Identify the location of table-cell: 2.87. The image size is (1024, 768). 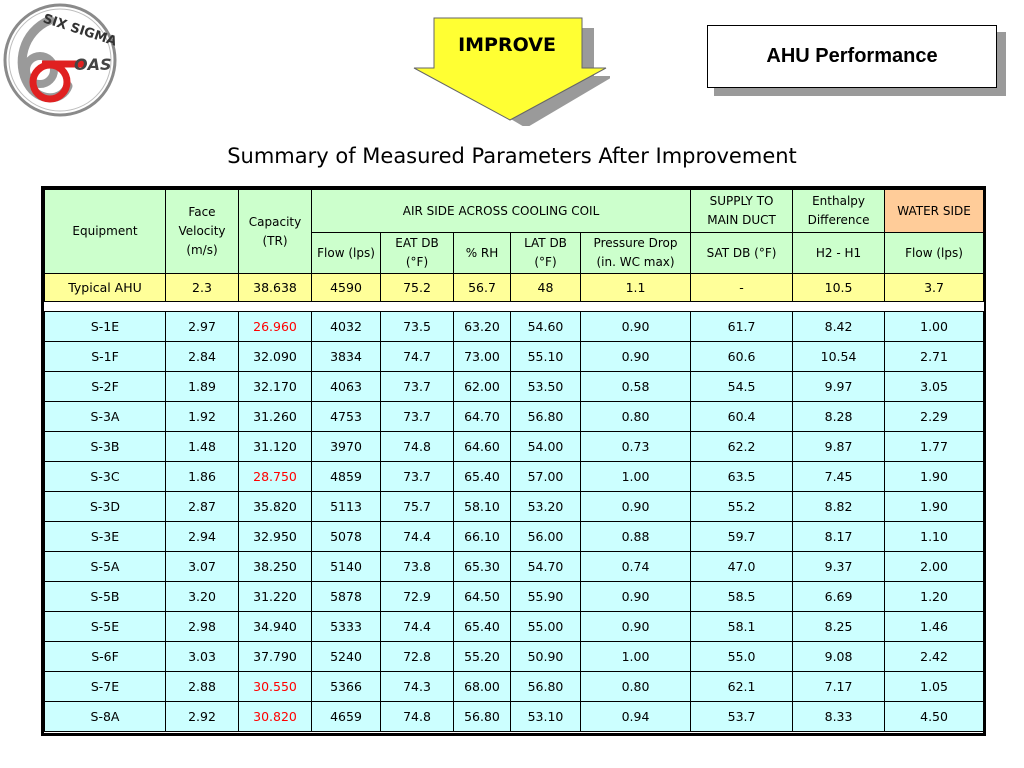
(202, 506).